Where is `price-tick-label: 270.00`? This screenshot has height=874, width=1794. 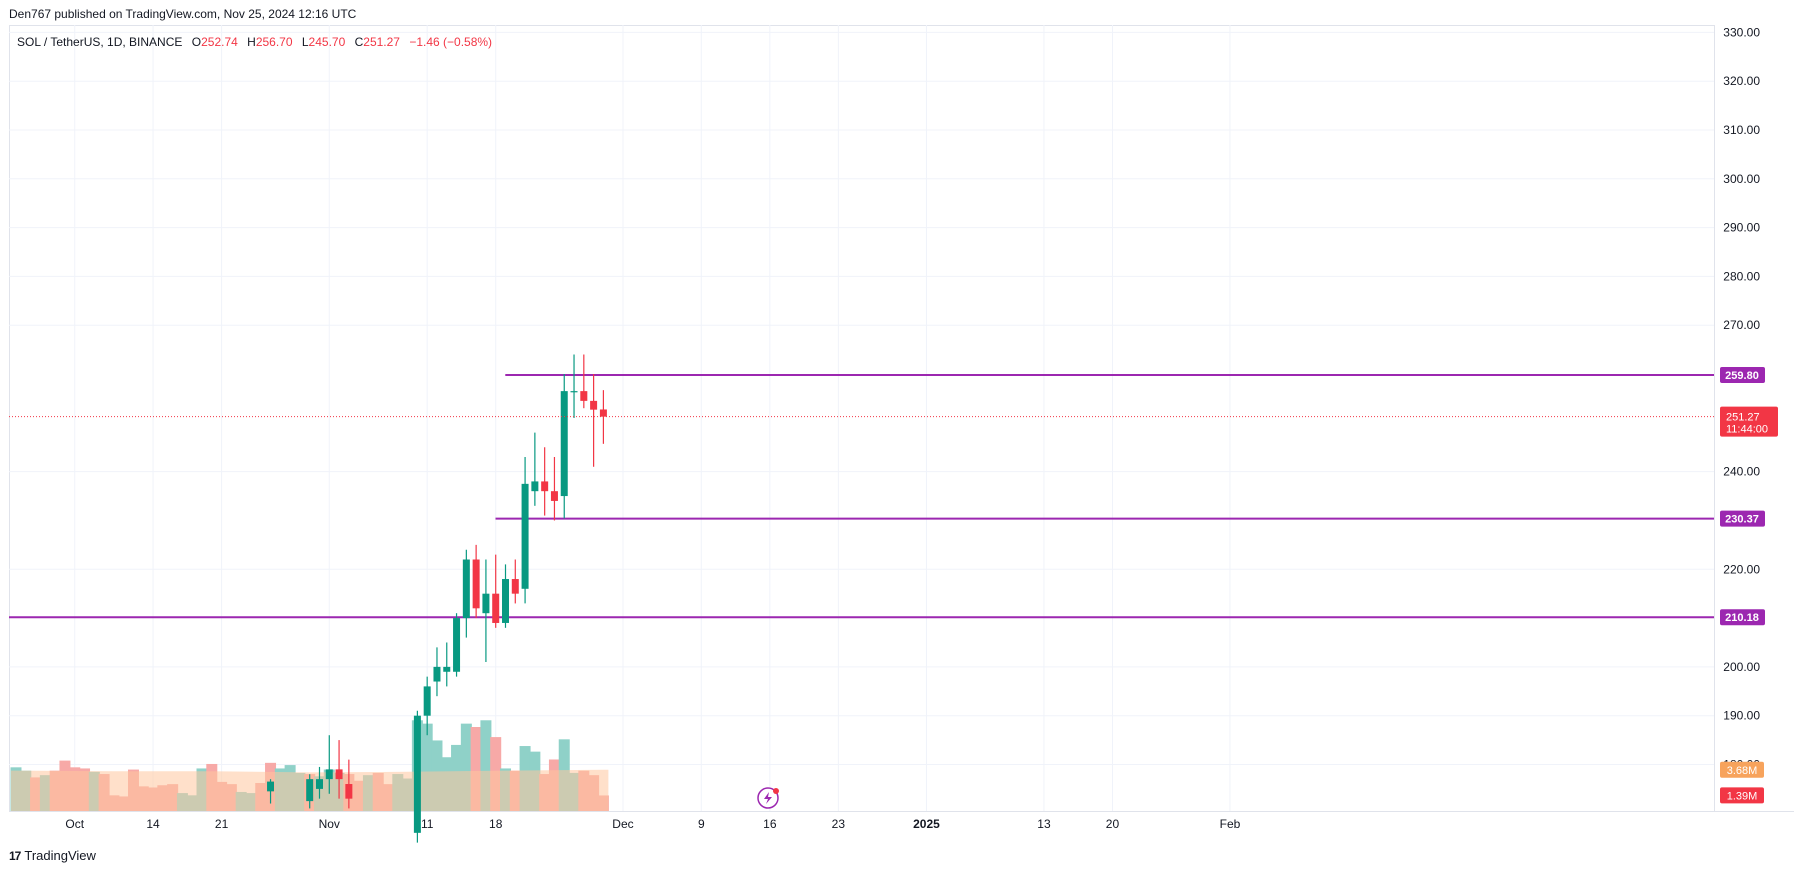 price-tick-label: 270.00 is located at coordinates (1741, 325).